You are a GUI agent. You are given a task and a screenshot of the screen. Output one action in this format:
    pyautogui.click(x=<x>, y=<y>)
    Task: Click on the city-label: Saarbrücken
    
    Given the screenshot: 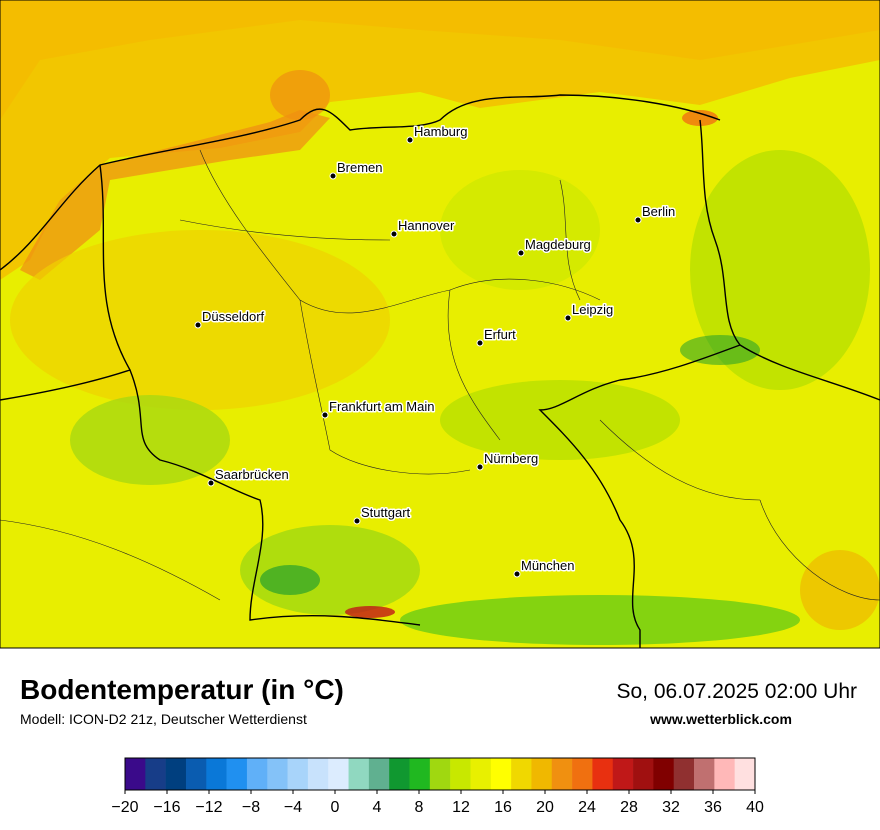 What is the action you would take?
    pyautogui.click(x=252, y=474)
    